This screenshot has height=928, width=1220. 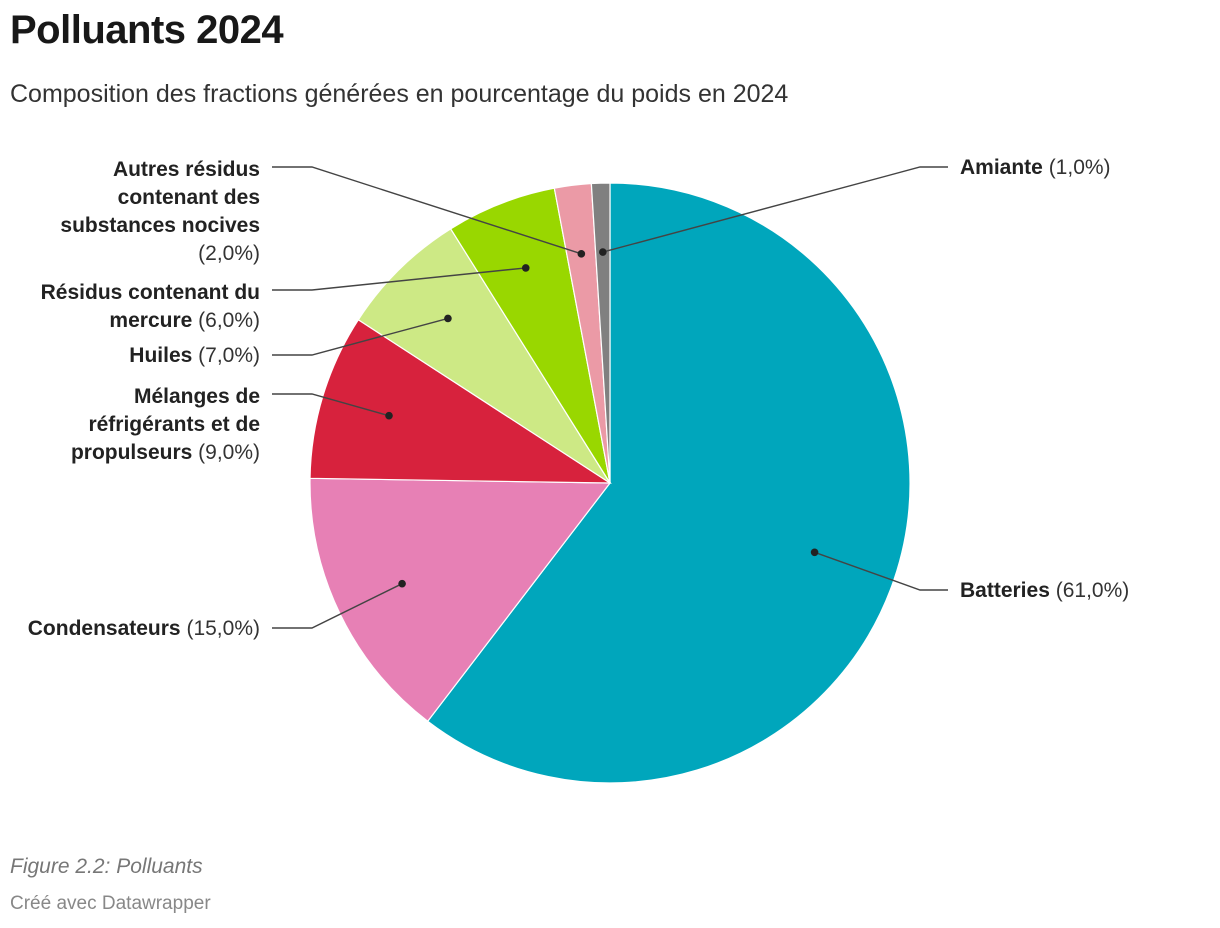 I want to click on leader-dot-mercure, so click(x=525, y=268).